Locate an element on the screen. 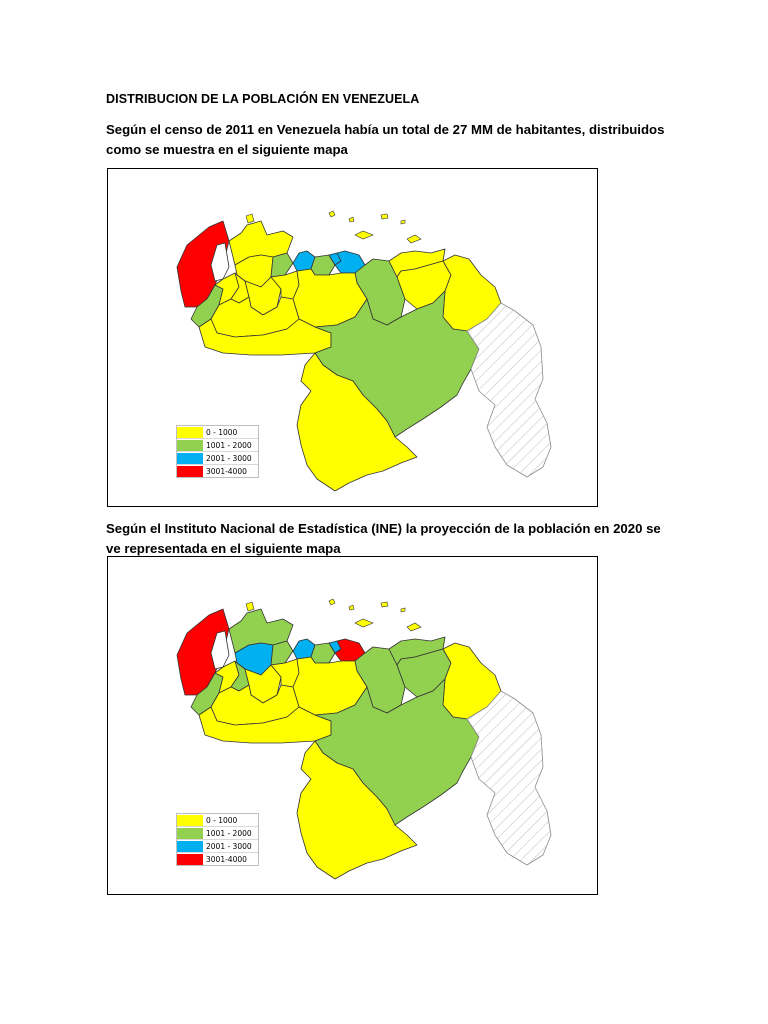  map-2020-legend: 0 - 1000 1001 - 2000 2001 - 3000 3001-4000 is located at coordinates (217, 839).